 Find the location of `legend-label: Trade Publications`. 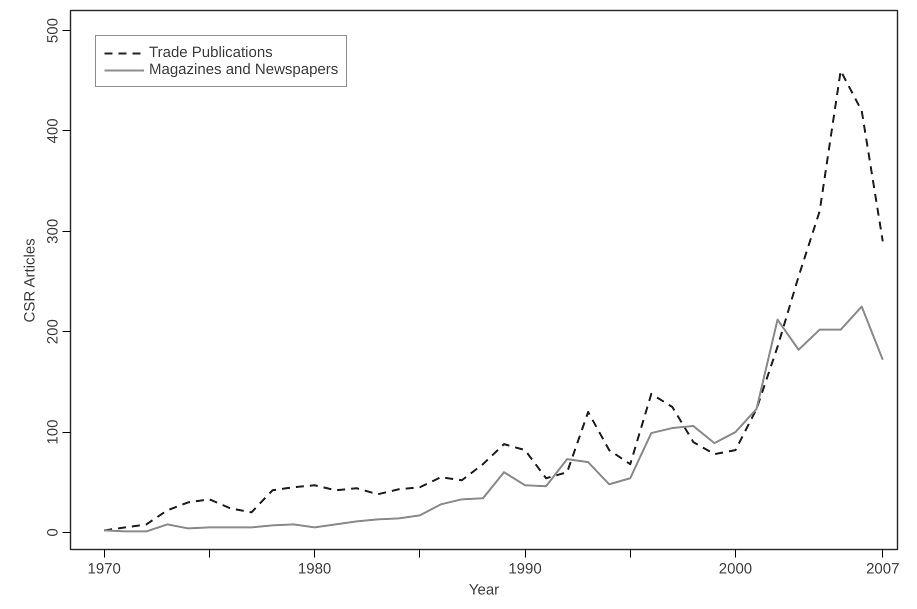

legend-label: Trade Publications is located at coordinates (211, 52).